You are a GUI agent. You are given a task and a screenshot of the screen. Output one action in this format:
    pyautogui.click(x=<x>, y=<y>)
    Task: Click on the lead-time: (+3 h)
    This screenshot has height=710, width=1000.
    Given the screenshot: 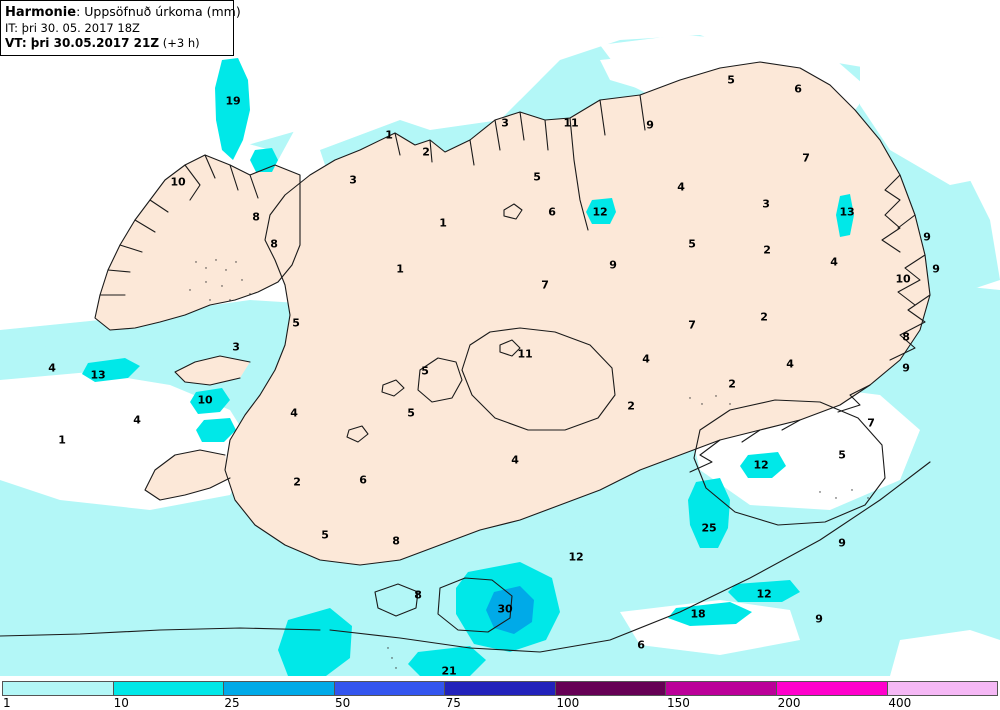 What is the action you would take?
    pyautogui.click(x=181, y=42)
    